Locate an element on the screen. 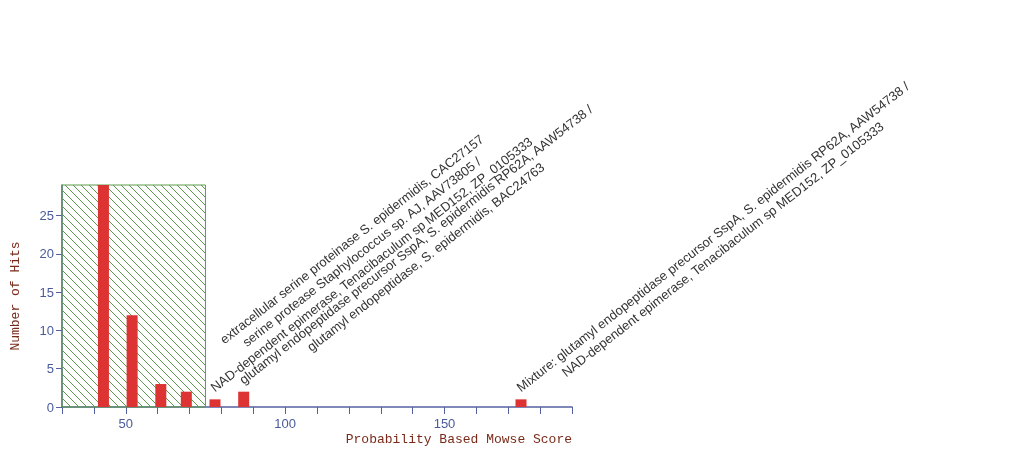  y-tick-label: 20 is located at coordinates (46, 254).